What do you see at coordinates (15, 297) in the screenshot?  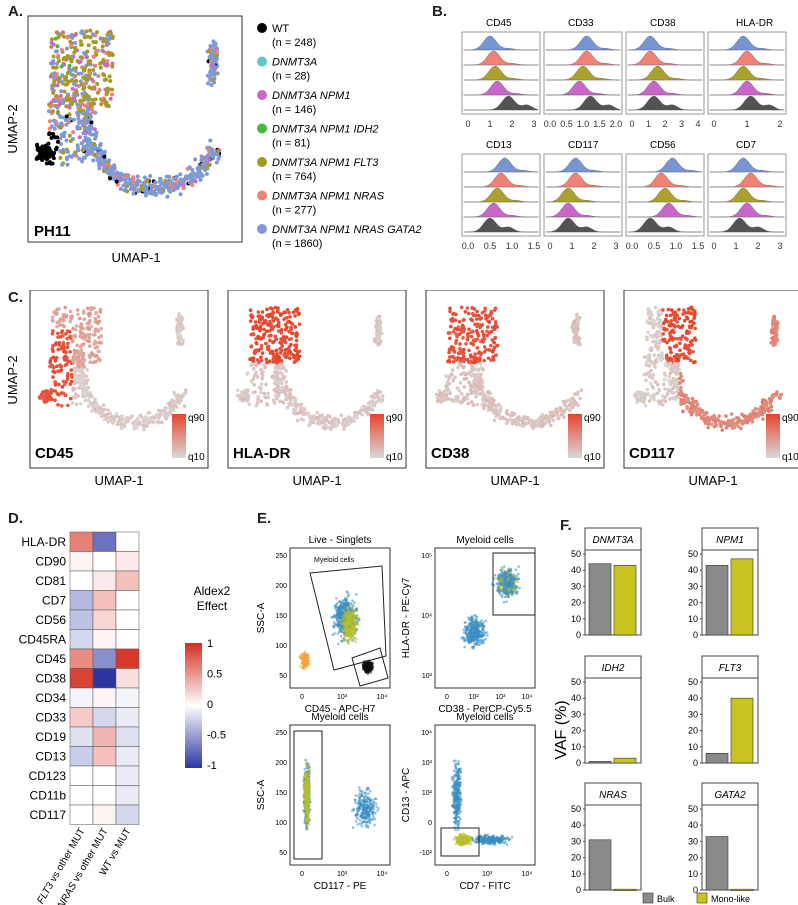 I see `panel-c-label: C.` at bounding box center [15, 297].